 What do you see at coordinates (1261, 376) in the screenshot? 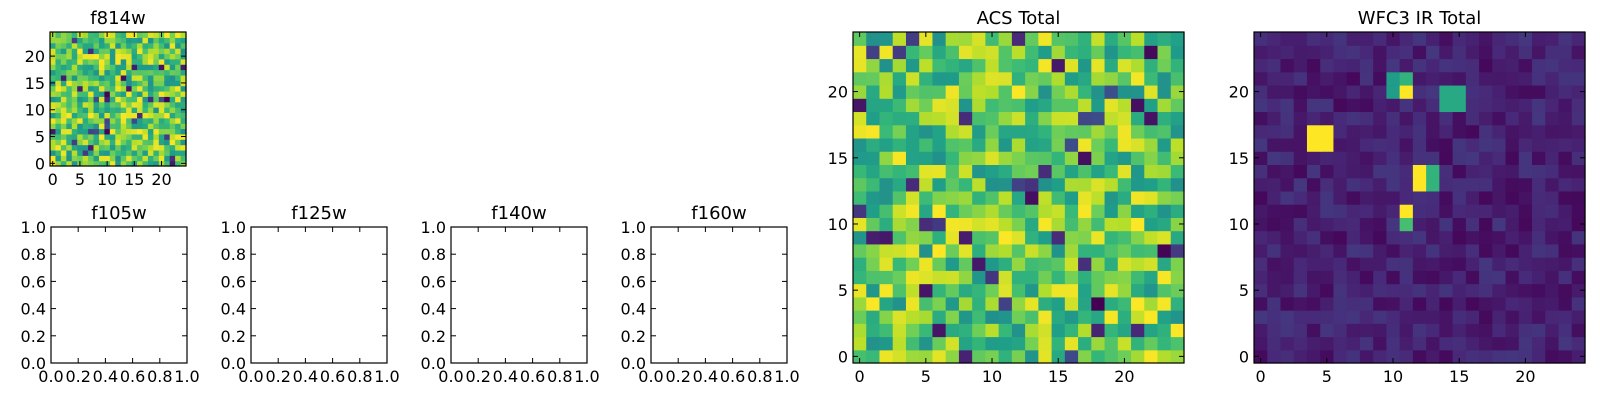
I see `x-tick-label: 0` at bounding box center [1261, 376].